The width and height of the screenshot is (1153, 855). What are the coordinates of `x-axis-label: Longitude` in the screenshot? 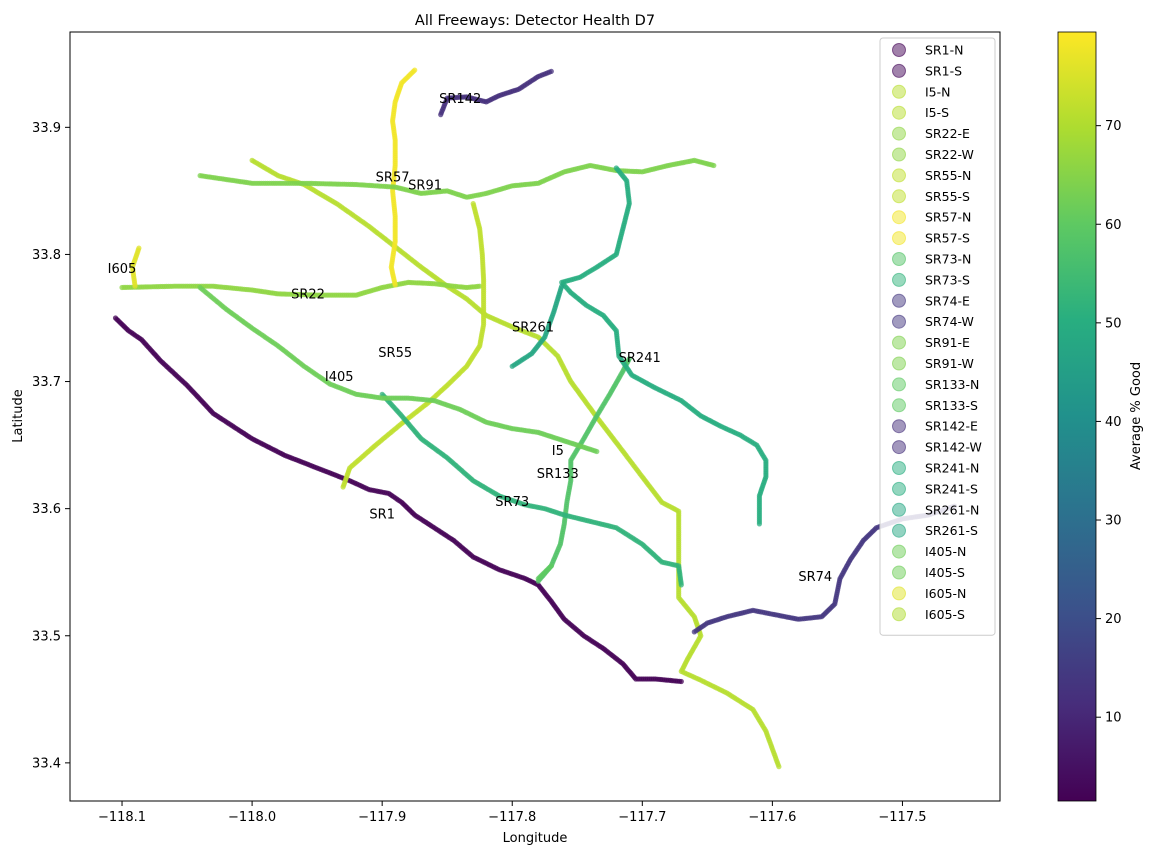 It's located at (535, 838).